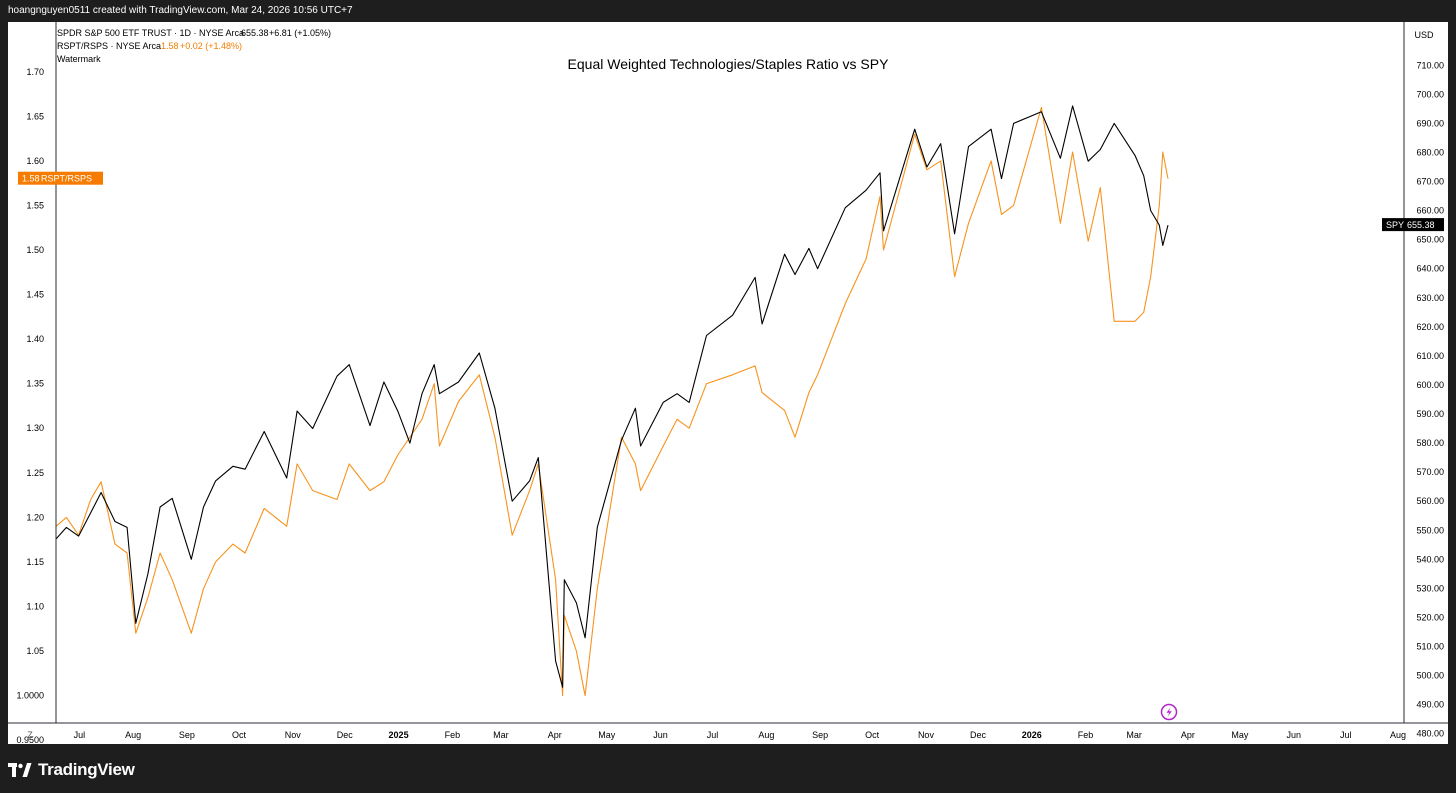 The height and width of the screenshot is (793, 1456). Describe the element at coordinates (1430, 472) in the screenshot. I see `right-axis-tick-label: 570.00` at that location.